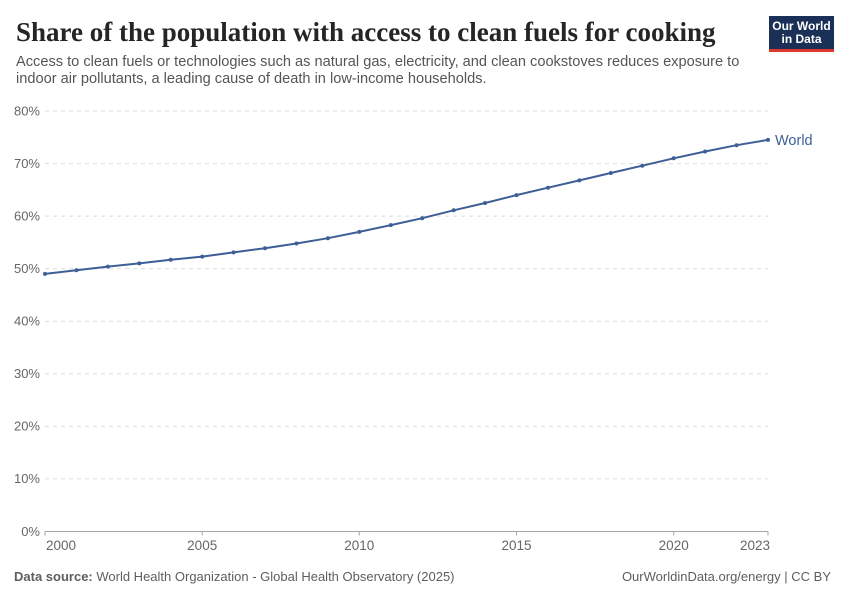 This screenshot has height=600, width=850. I want to click on svg-text: 80%, so click(27, 110).